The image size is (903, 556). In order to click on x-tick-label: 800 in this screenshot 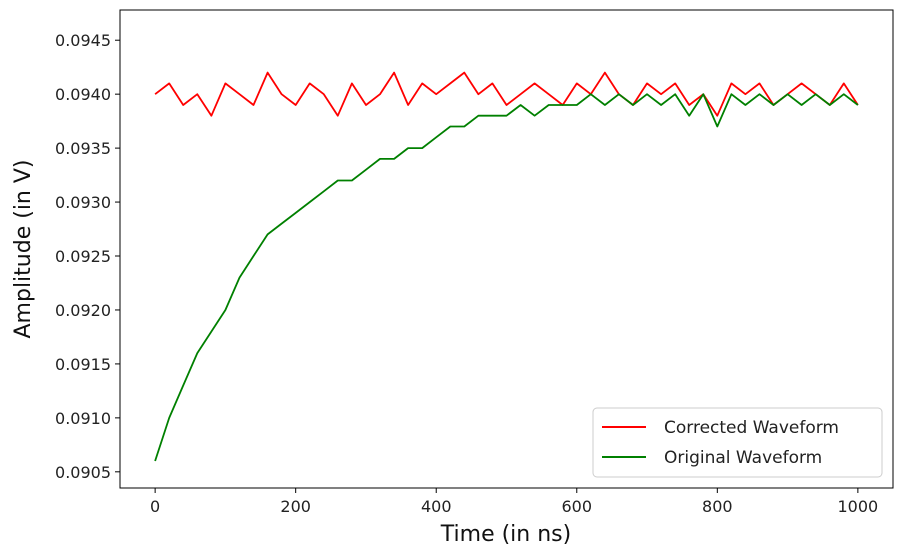, I will do `click(717, 506)`.